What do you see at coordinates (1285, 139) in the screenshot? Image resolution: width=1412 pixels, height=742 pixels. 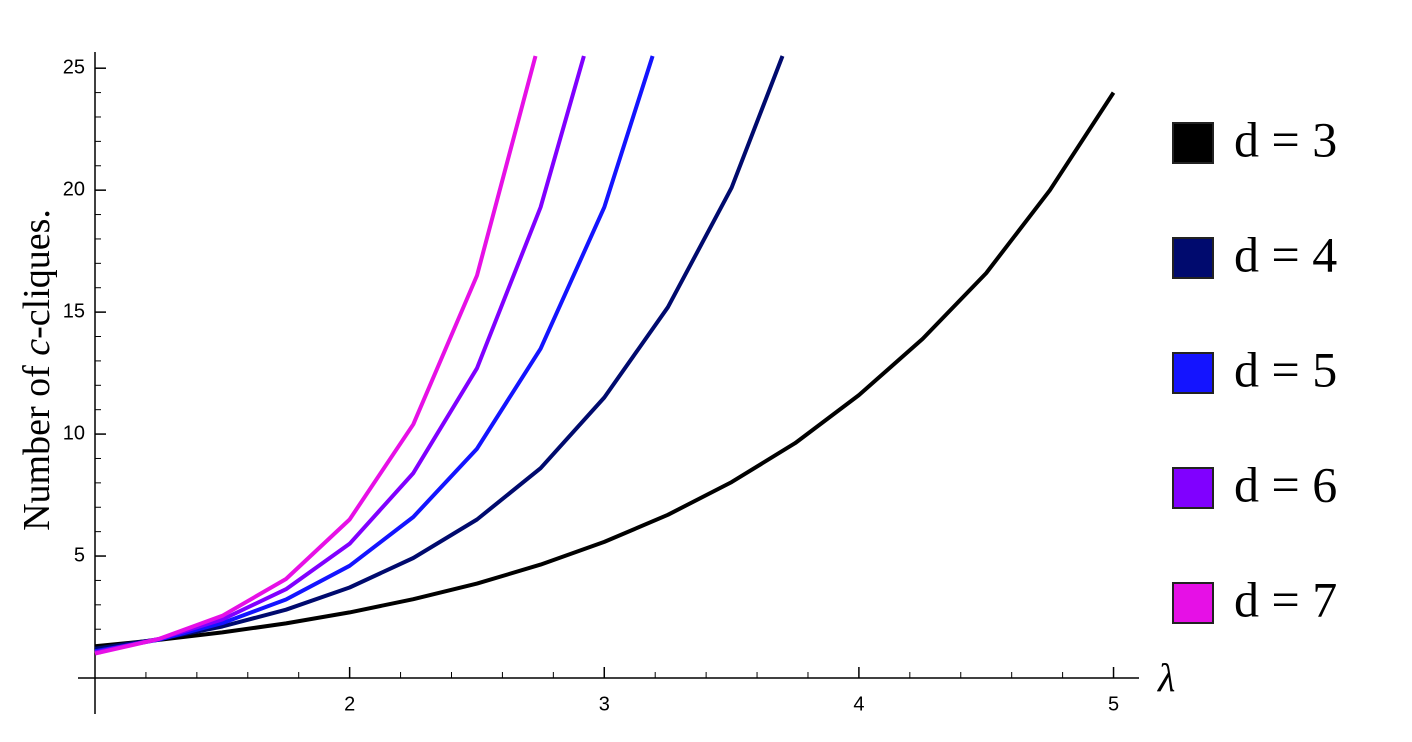 I see `legend-label: d = 3` at bounding box center [1285, 139].